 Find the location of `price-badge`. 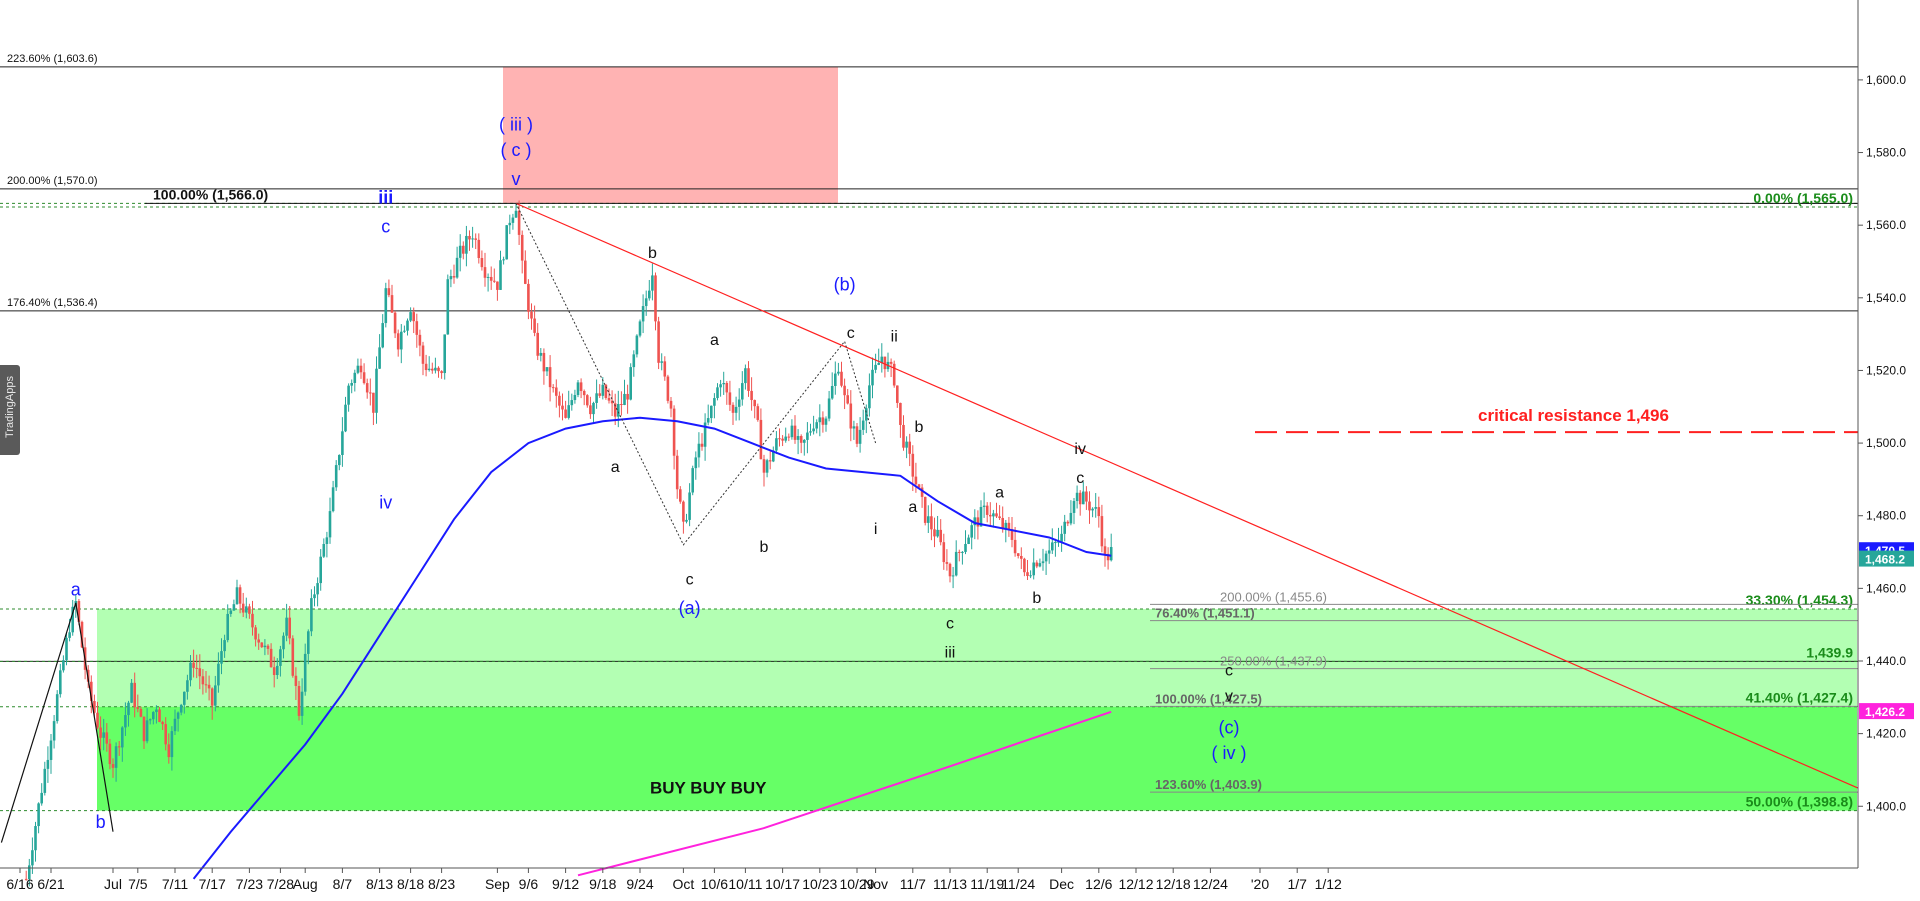

price-badge is located at coordinates (1886, 558).